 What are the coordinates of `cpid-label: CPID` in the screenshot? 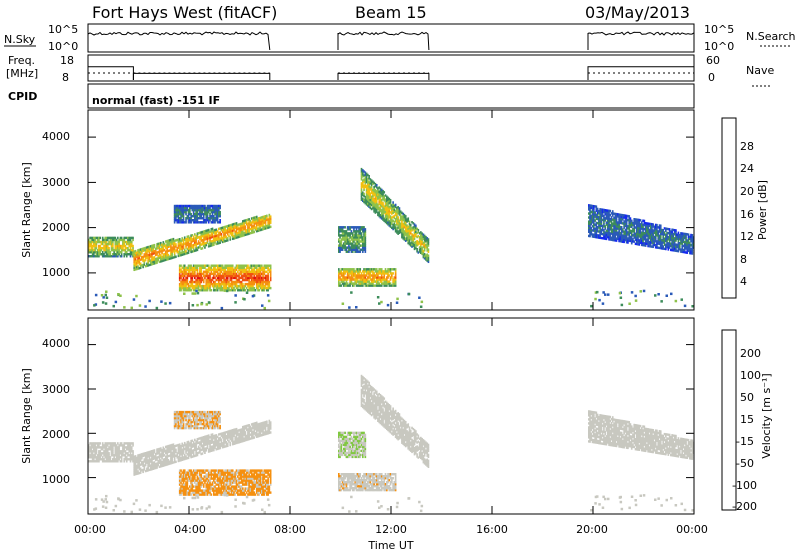 It's located at (22, 96).